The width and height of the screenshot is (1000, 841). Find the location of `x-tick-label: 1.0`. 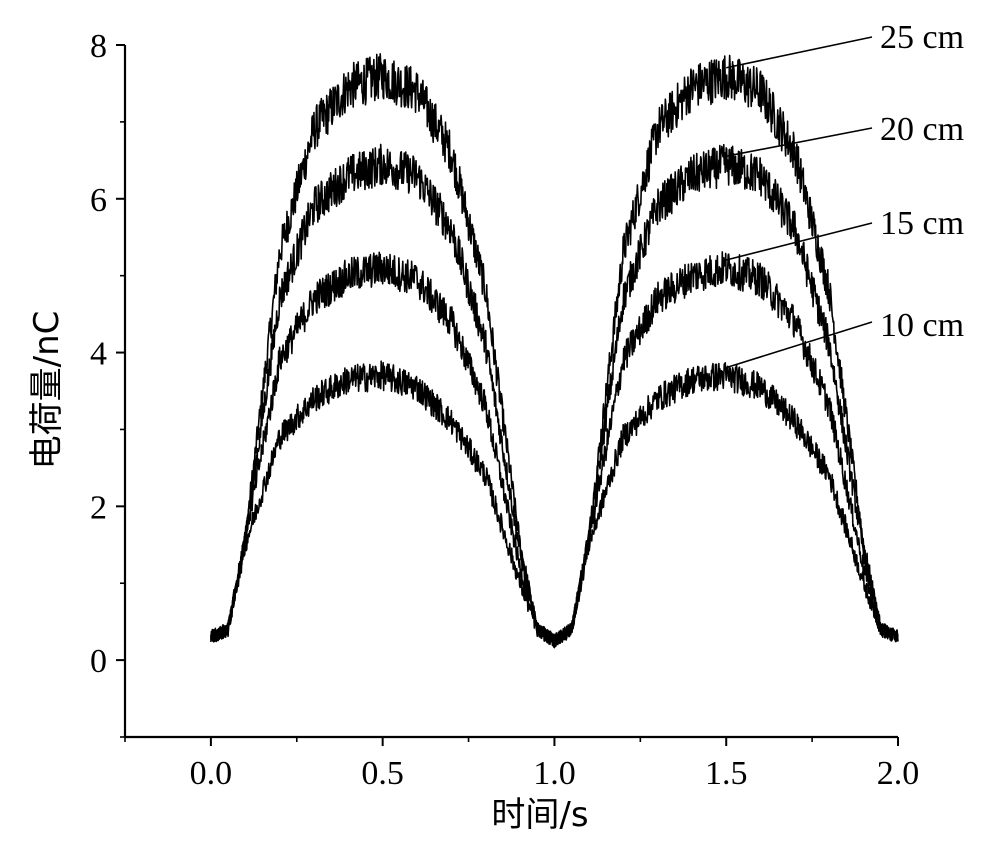

x-tick-label: 1.0 is located at coordinates (554, 773).